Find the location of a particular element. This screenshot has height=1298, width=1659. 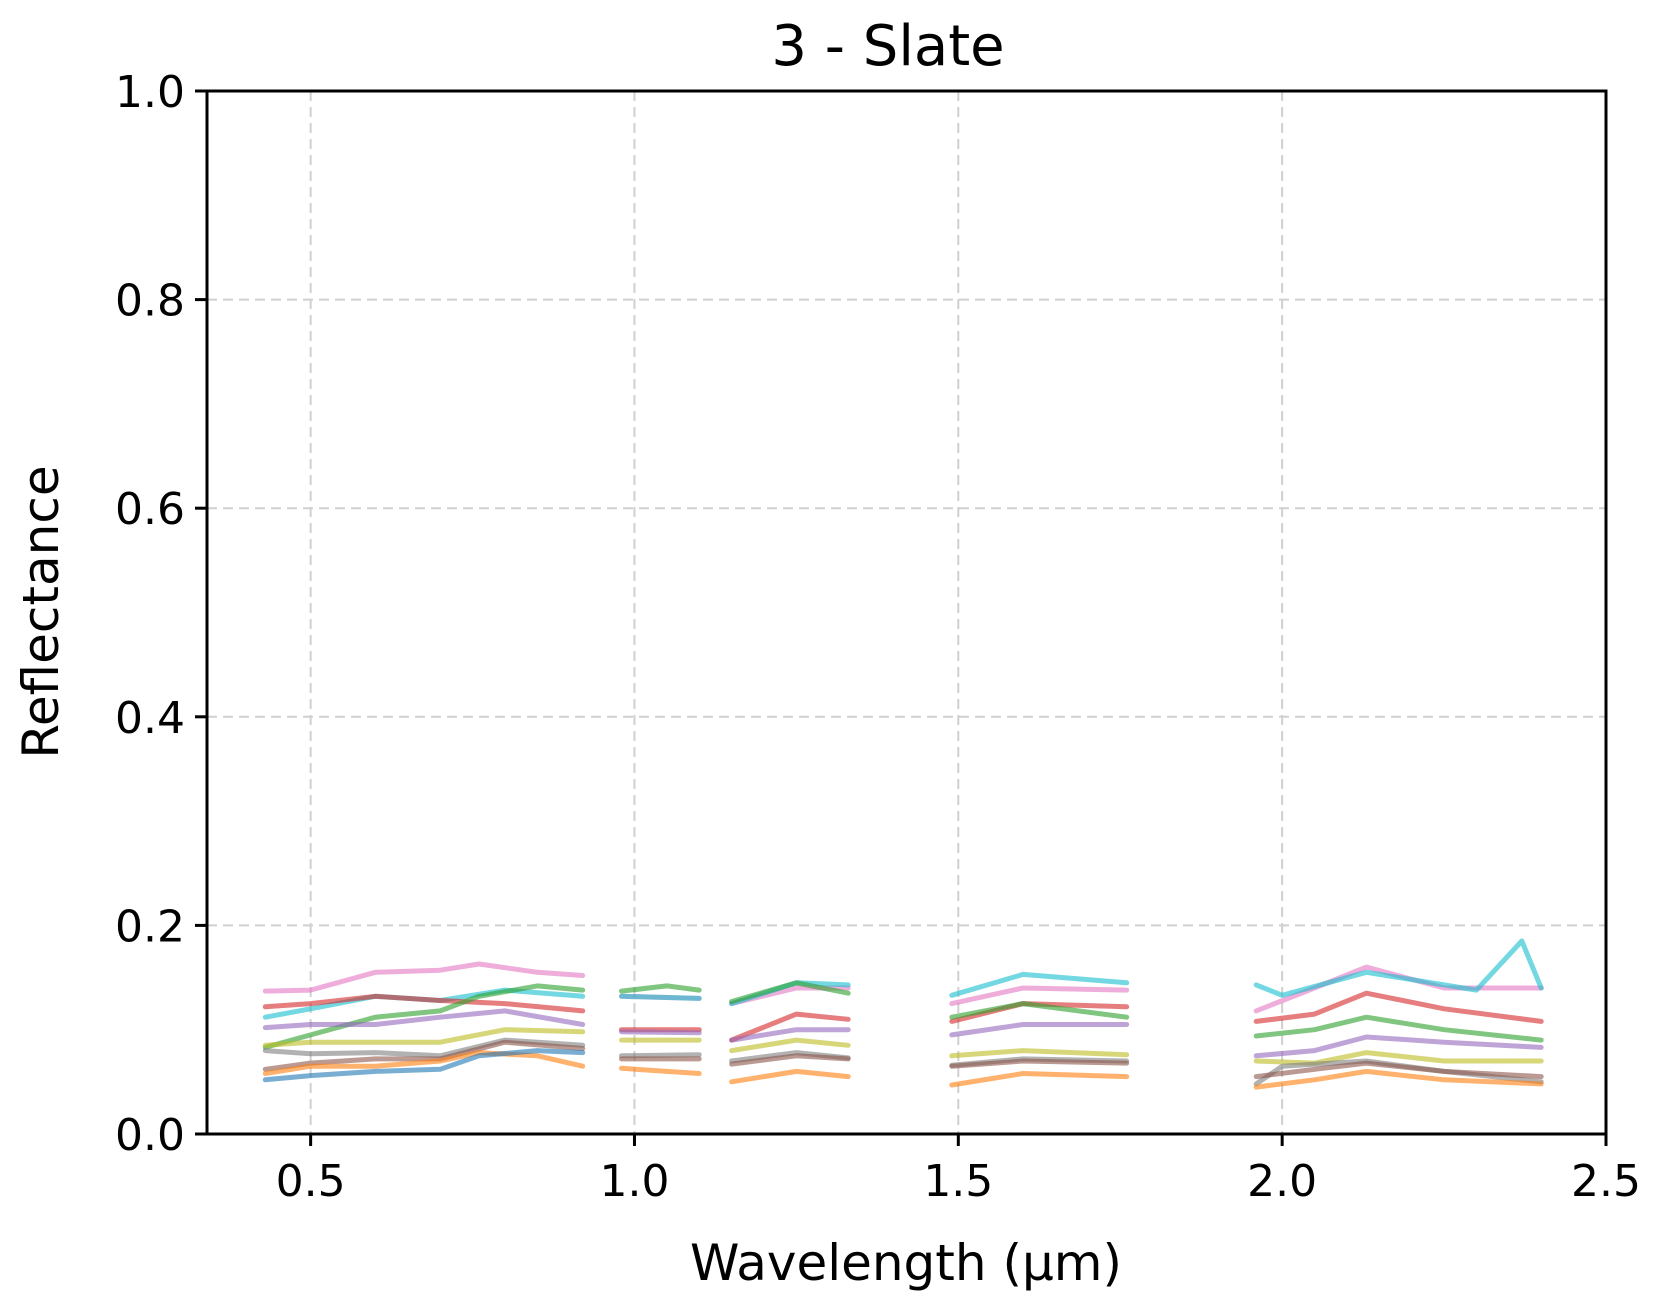

x-tick-label: 2.0 is located at coordinates (1282, 1181).